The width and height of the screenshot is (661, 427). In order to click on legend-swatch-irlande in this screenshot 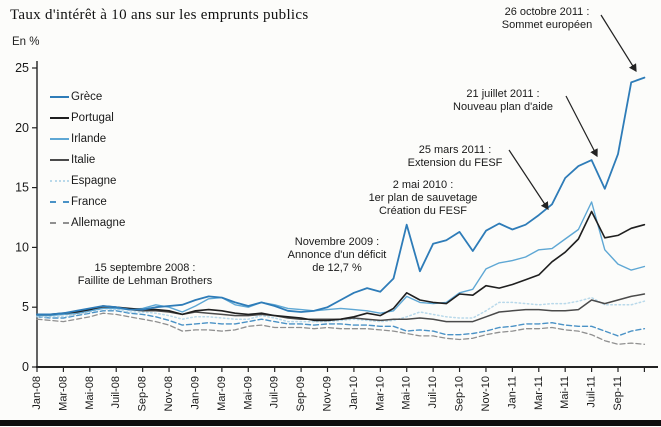, I will do `click(59, 138)`.